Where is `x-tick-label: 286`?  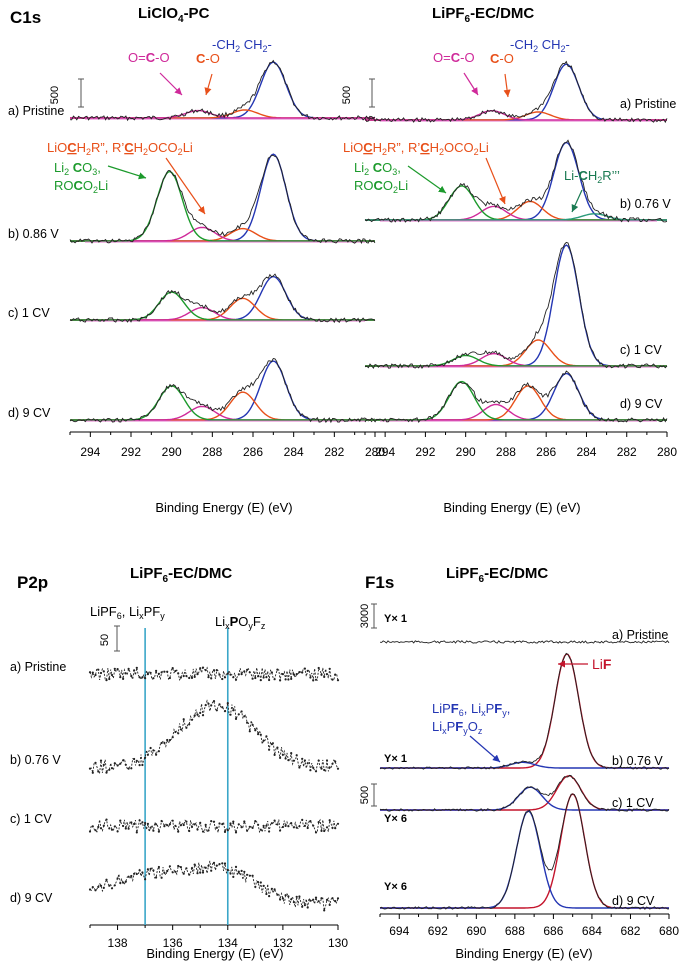
x-tick-label: 286 is located at coordinates (546, 452).